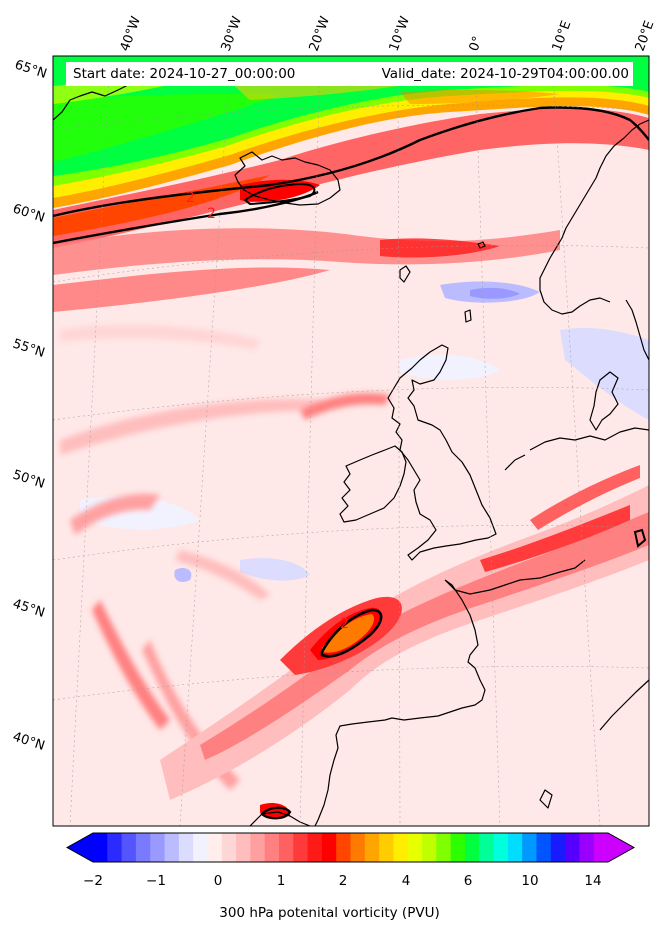 The width and height of the screenshot is (659, 936). I want to click on colorbar, so click(350, 847).